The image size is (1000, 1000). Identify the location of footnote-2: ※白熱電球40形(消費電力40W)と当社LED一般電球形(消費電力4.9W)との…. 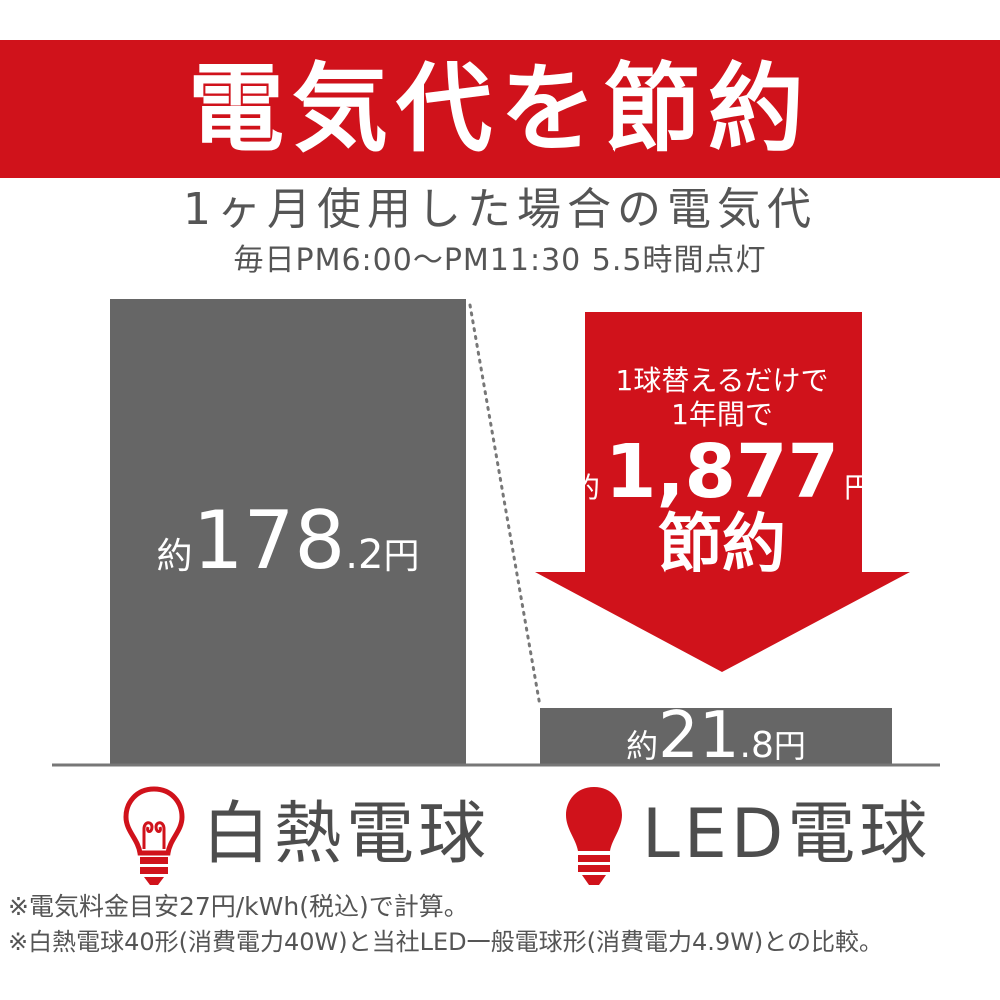
(446, 942).